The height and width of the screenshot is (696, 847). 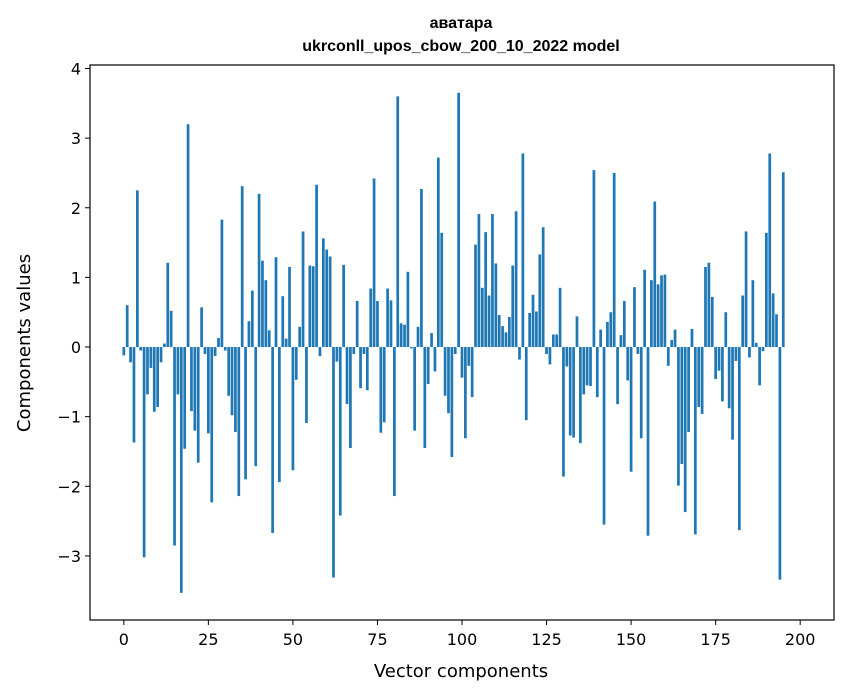 What do you see at coordinates (69, 556) in the screenshot?
I see `y-tick-label: −3` at bounding box center [69, 556].